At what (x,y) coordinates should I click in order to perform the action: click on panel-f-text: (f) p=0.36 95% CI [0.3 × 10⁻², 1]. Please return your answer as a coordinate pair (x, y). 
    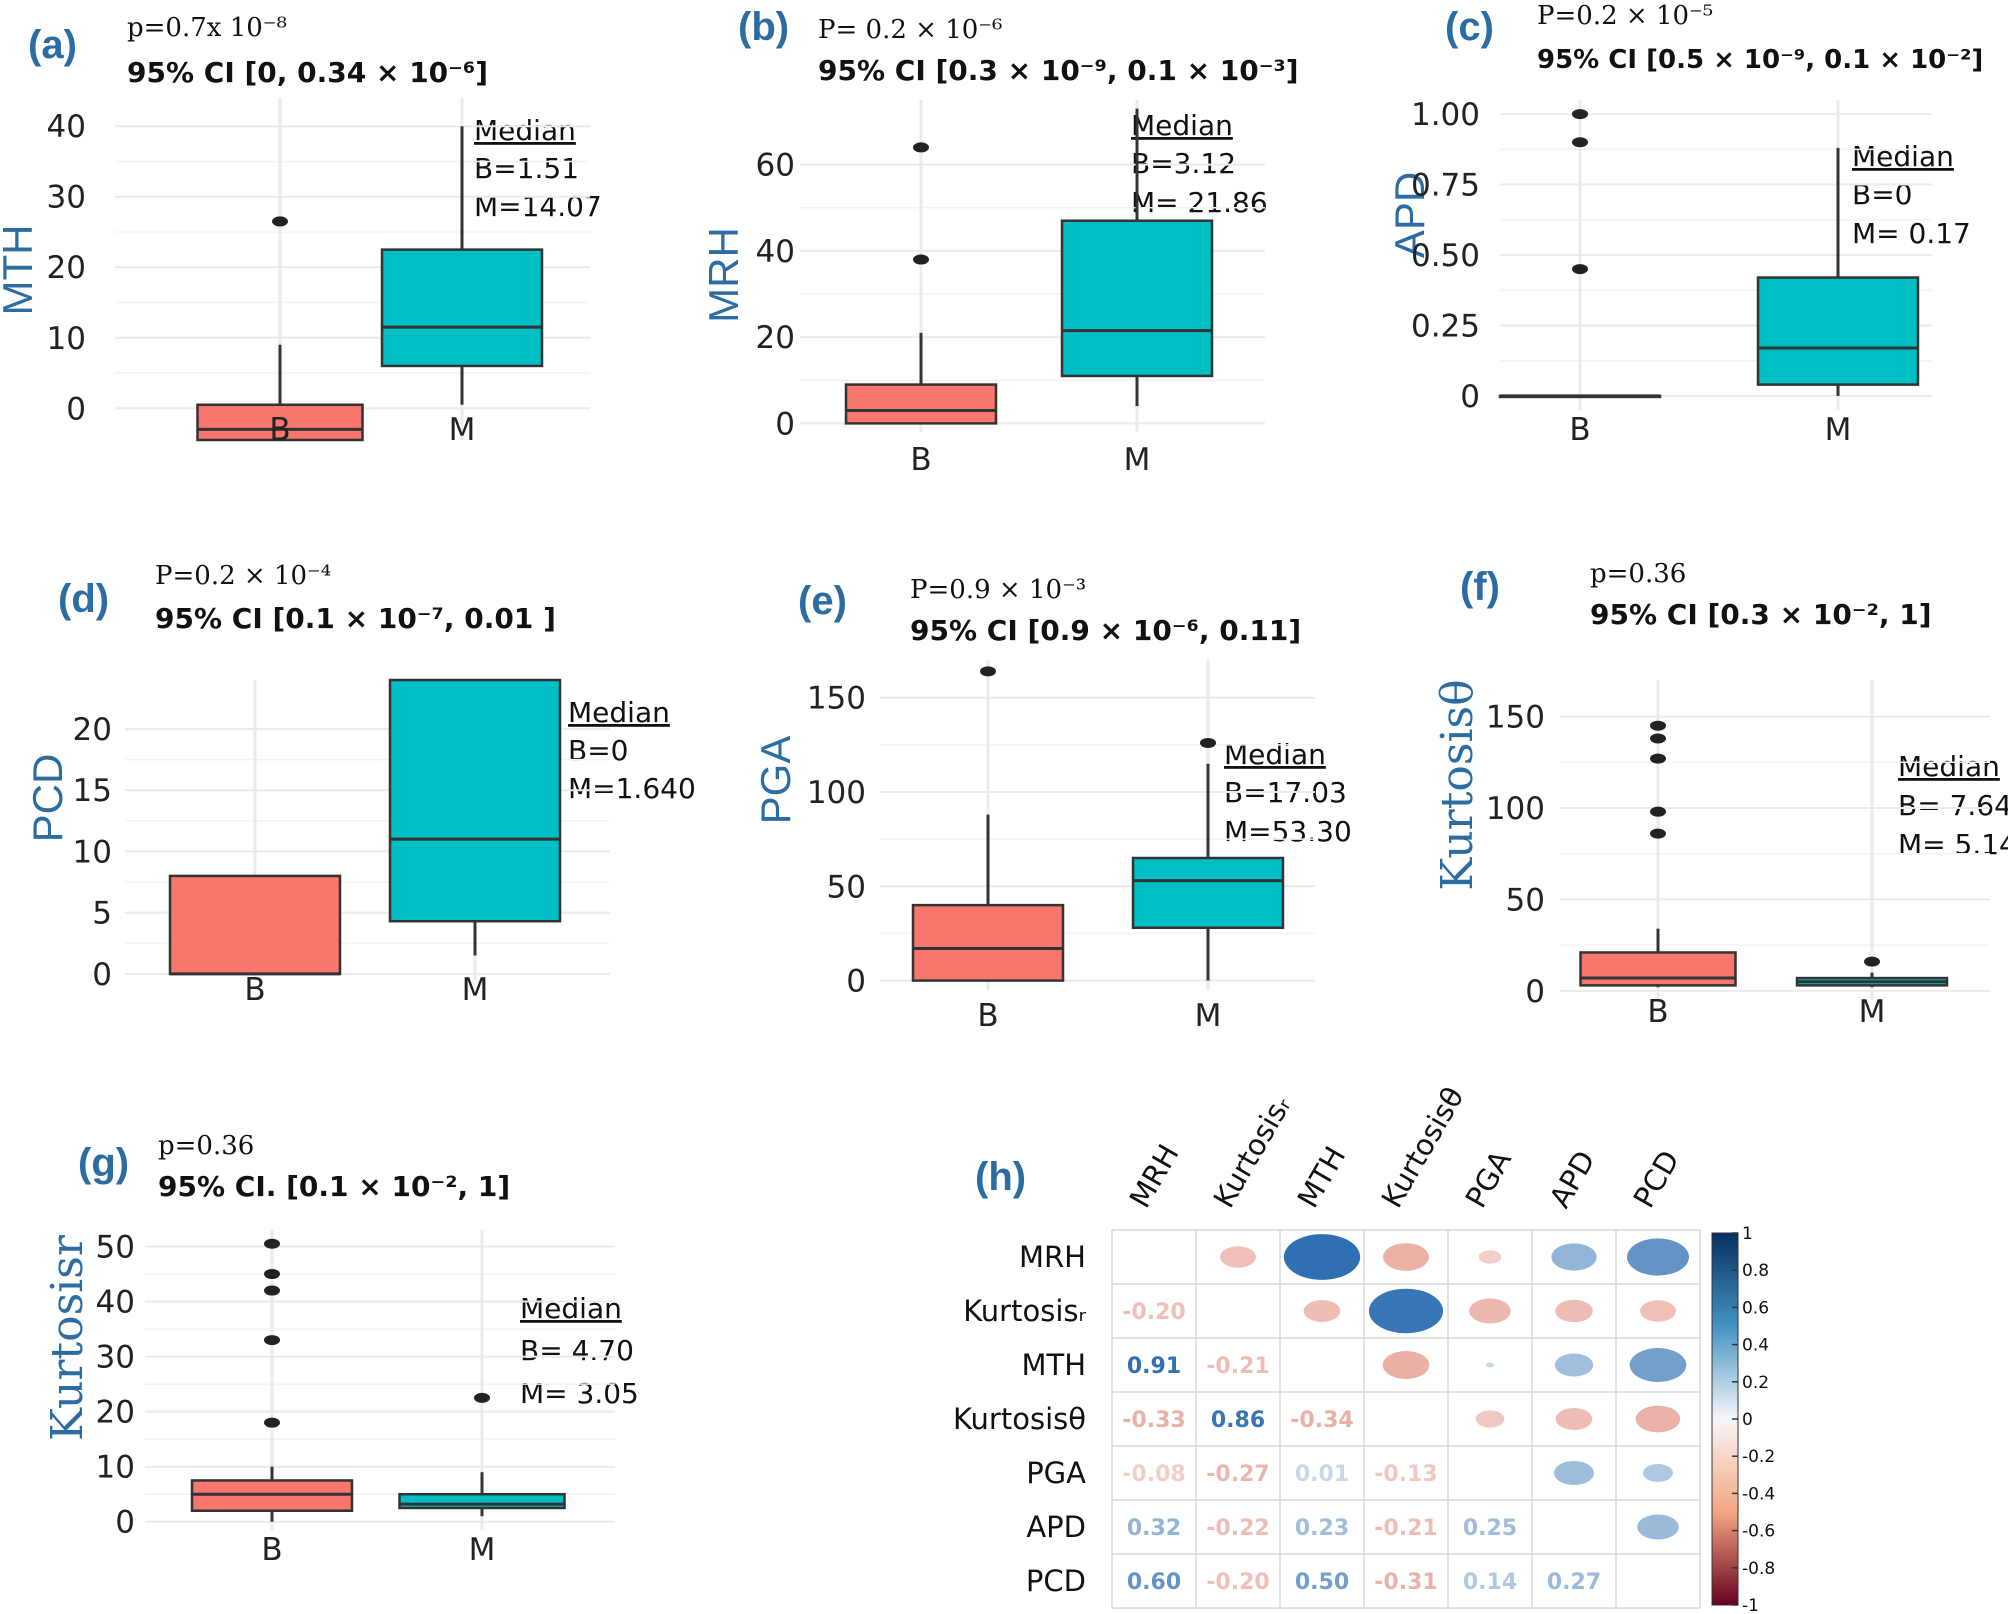
    Looking at the image, I should click on (1696, 595).